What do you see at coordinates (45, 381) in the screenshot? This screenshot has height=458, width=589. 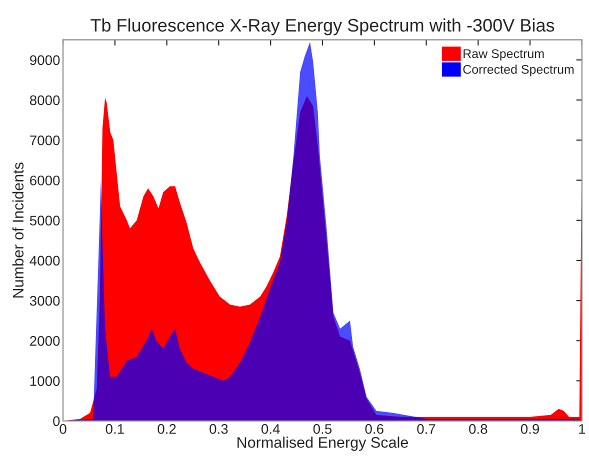 I see `y-tick-label: 1000` at bounding box center [45, 381].